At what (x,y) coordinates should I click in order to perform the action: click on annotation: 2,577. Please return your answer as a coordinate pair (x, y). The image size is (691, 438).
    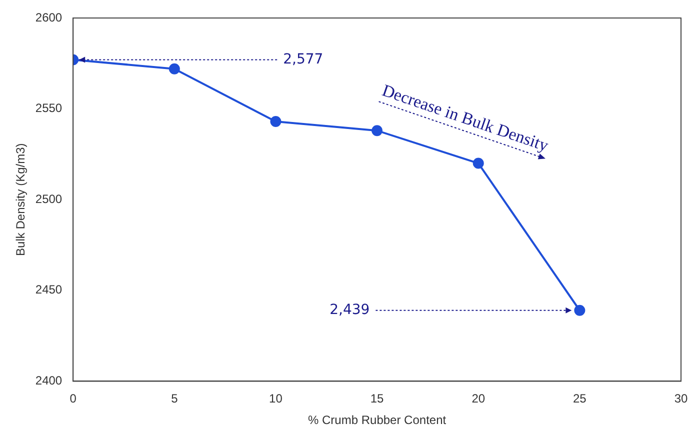
    Looking at the image, I should click on (303, 59).